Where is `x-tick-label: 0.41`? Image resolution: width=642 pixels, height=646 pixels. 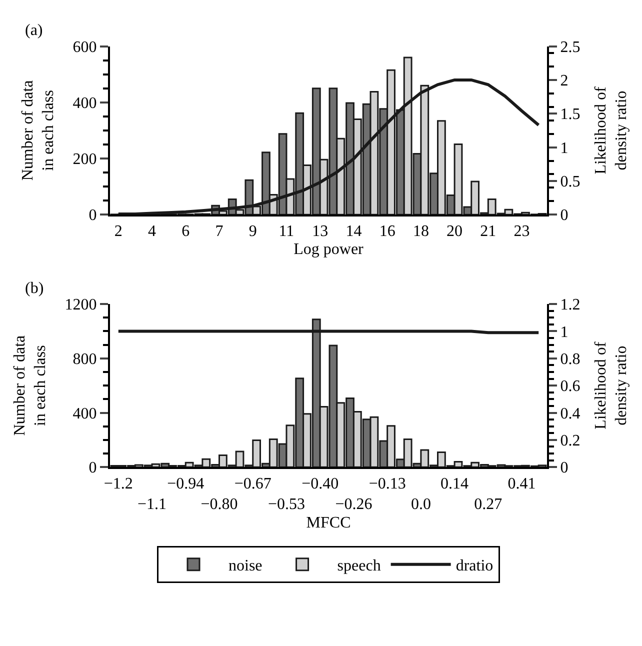
x-tick-label: 0.41 is located at coordinates (522, 483).